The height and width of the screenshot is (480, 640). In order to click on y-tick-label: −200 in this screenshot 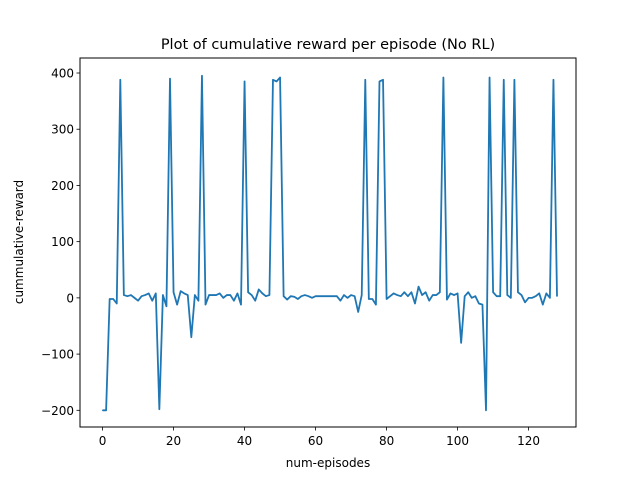, I will do `click(57, 411)`.